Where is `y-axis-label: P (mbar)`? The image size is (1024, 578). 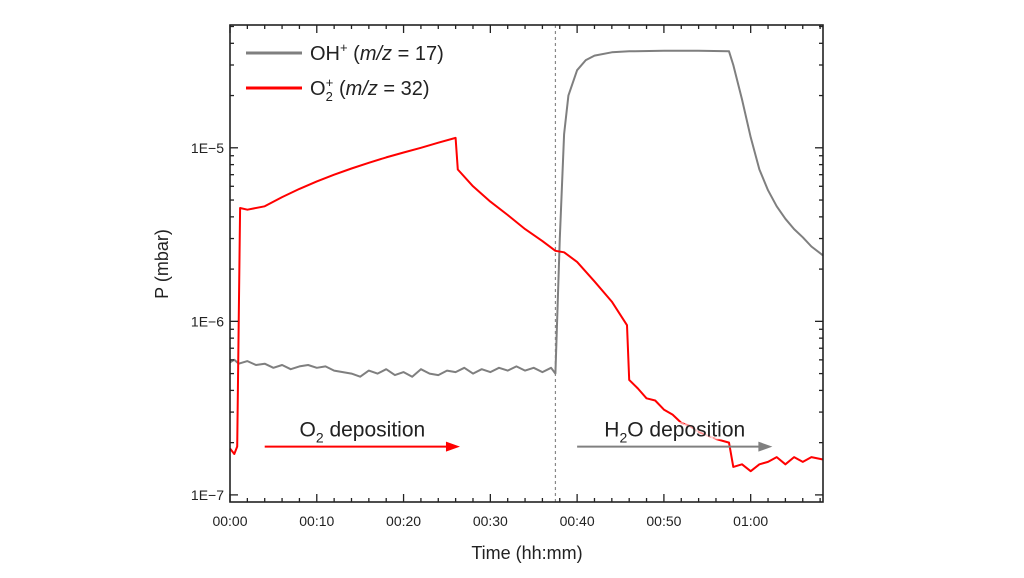
y-axis-label: P (mbar) is located at coordinates (162, 264).